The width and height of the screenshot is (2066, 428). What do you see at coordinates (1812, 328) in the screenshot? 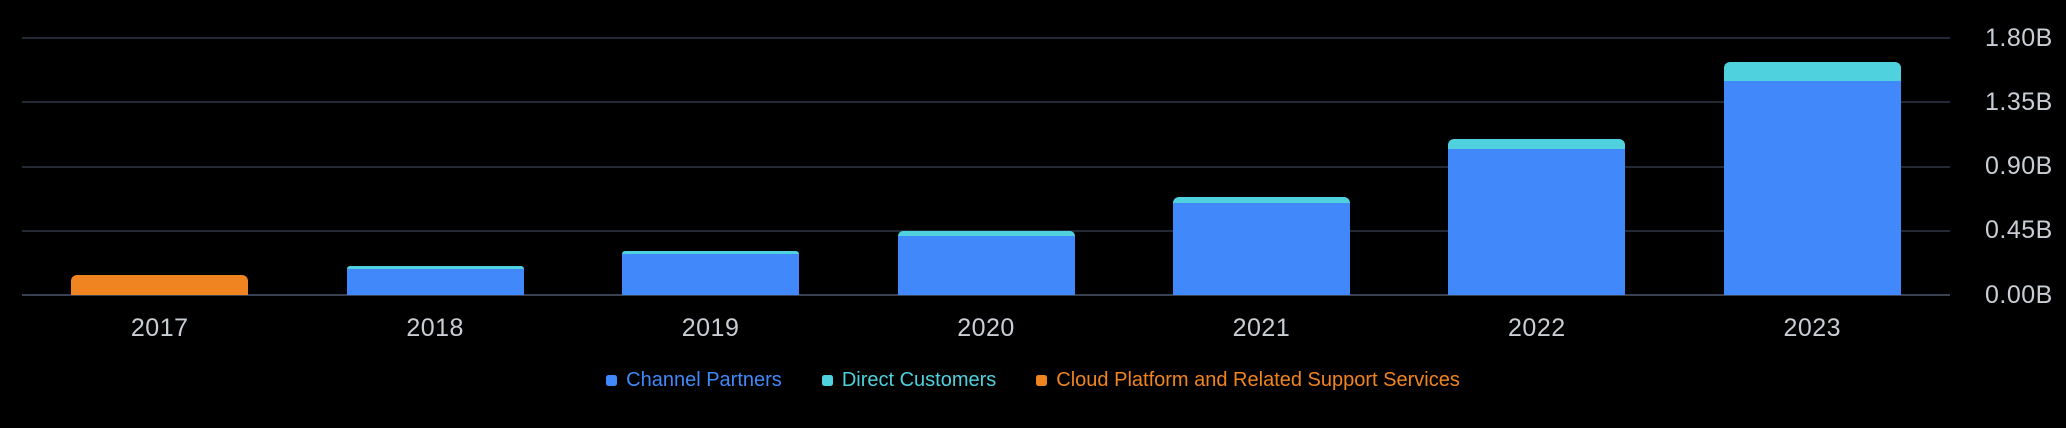
I see `x-axis-label-2023: 2023` at bounding box center [1812, 328].